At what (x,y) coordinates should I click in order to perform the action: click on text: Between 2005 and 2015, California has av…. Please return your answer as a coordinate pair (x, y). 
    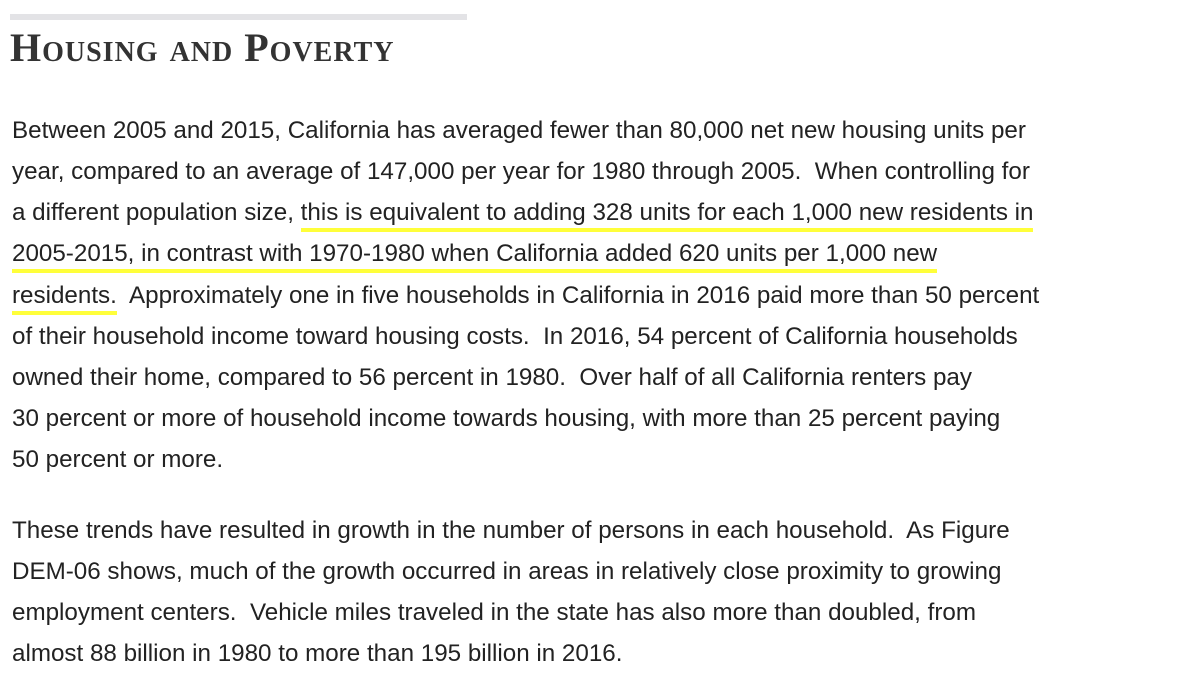
    Looking at the image, I should click on (519, 130).